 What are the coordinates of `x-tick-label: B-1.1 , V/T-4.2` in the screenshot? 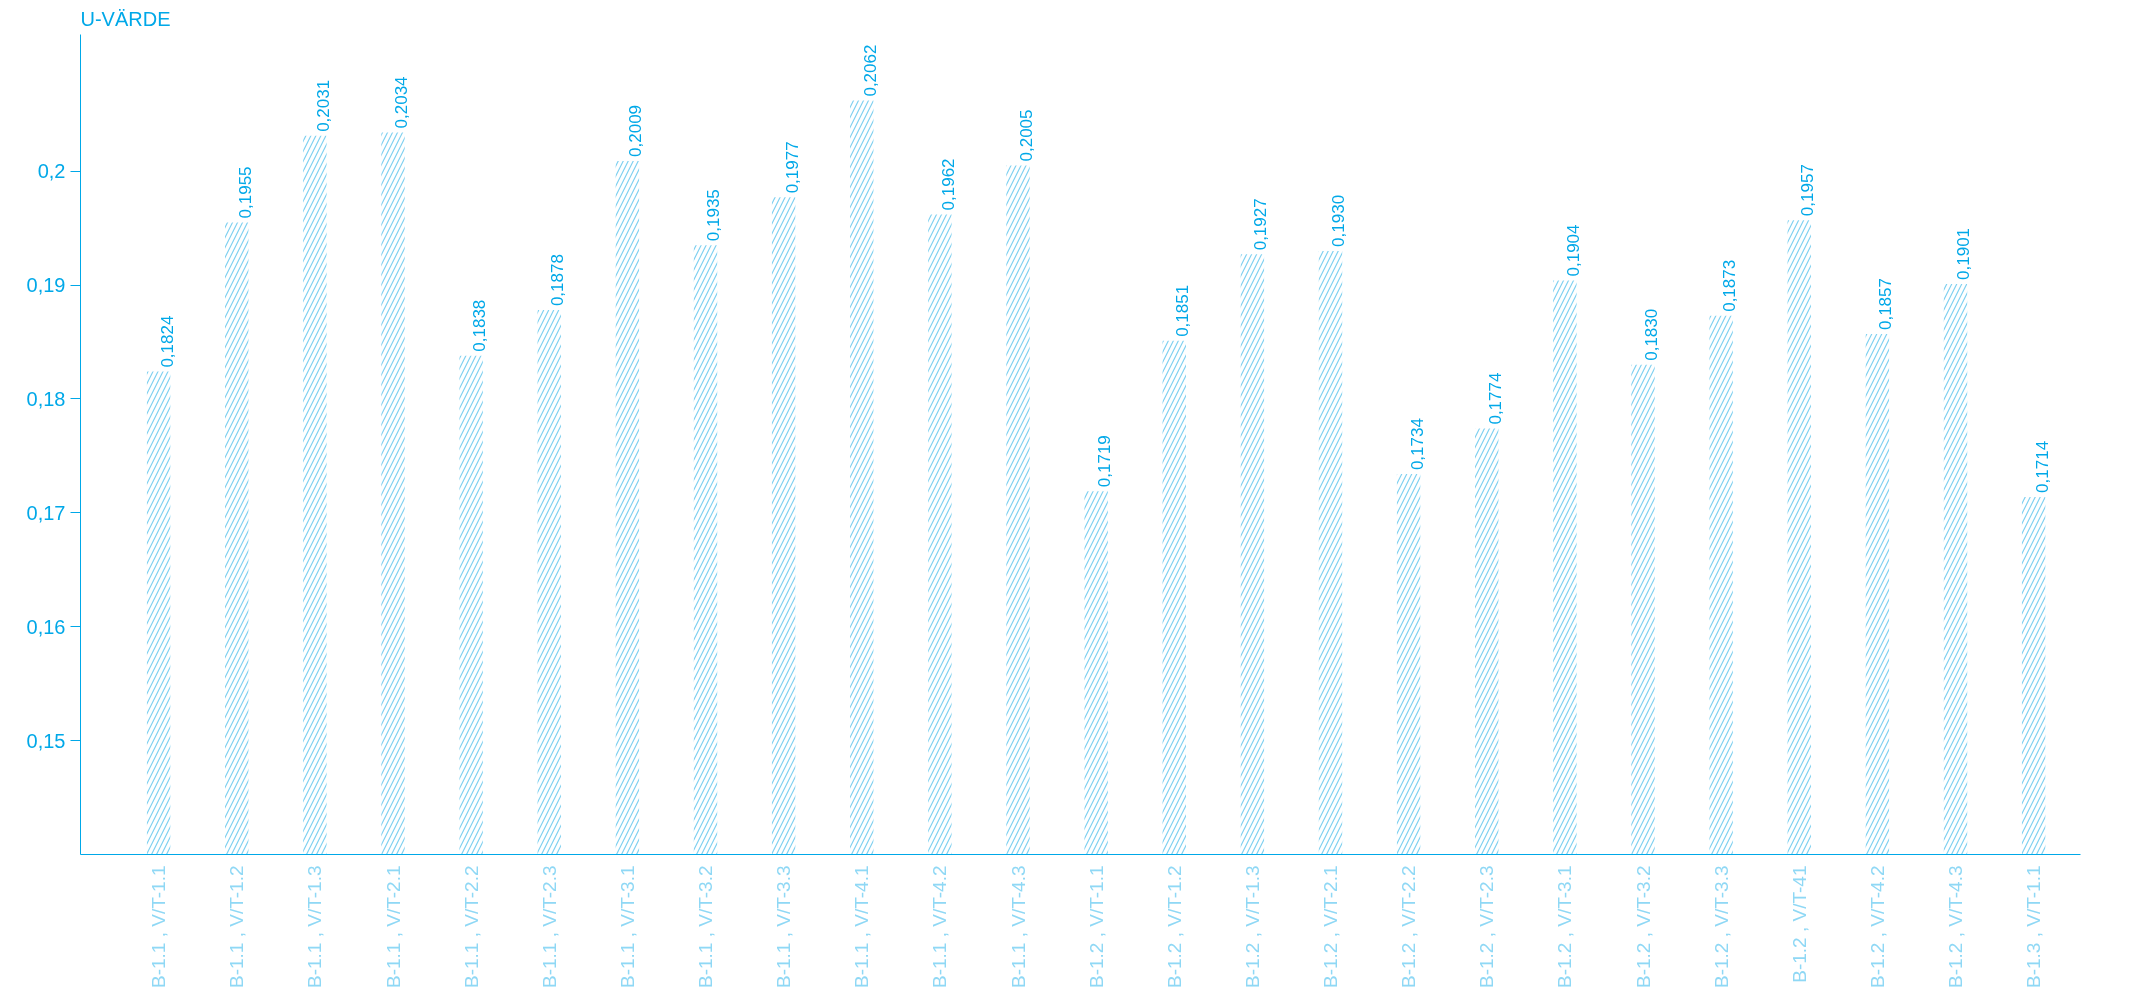 It's located at (940, 926).